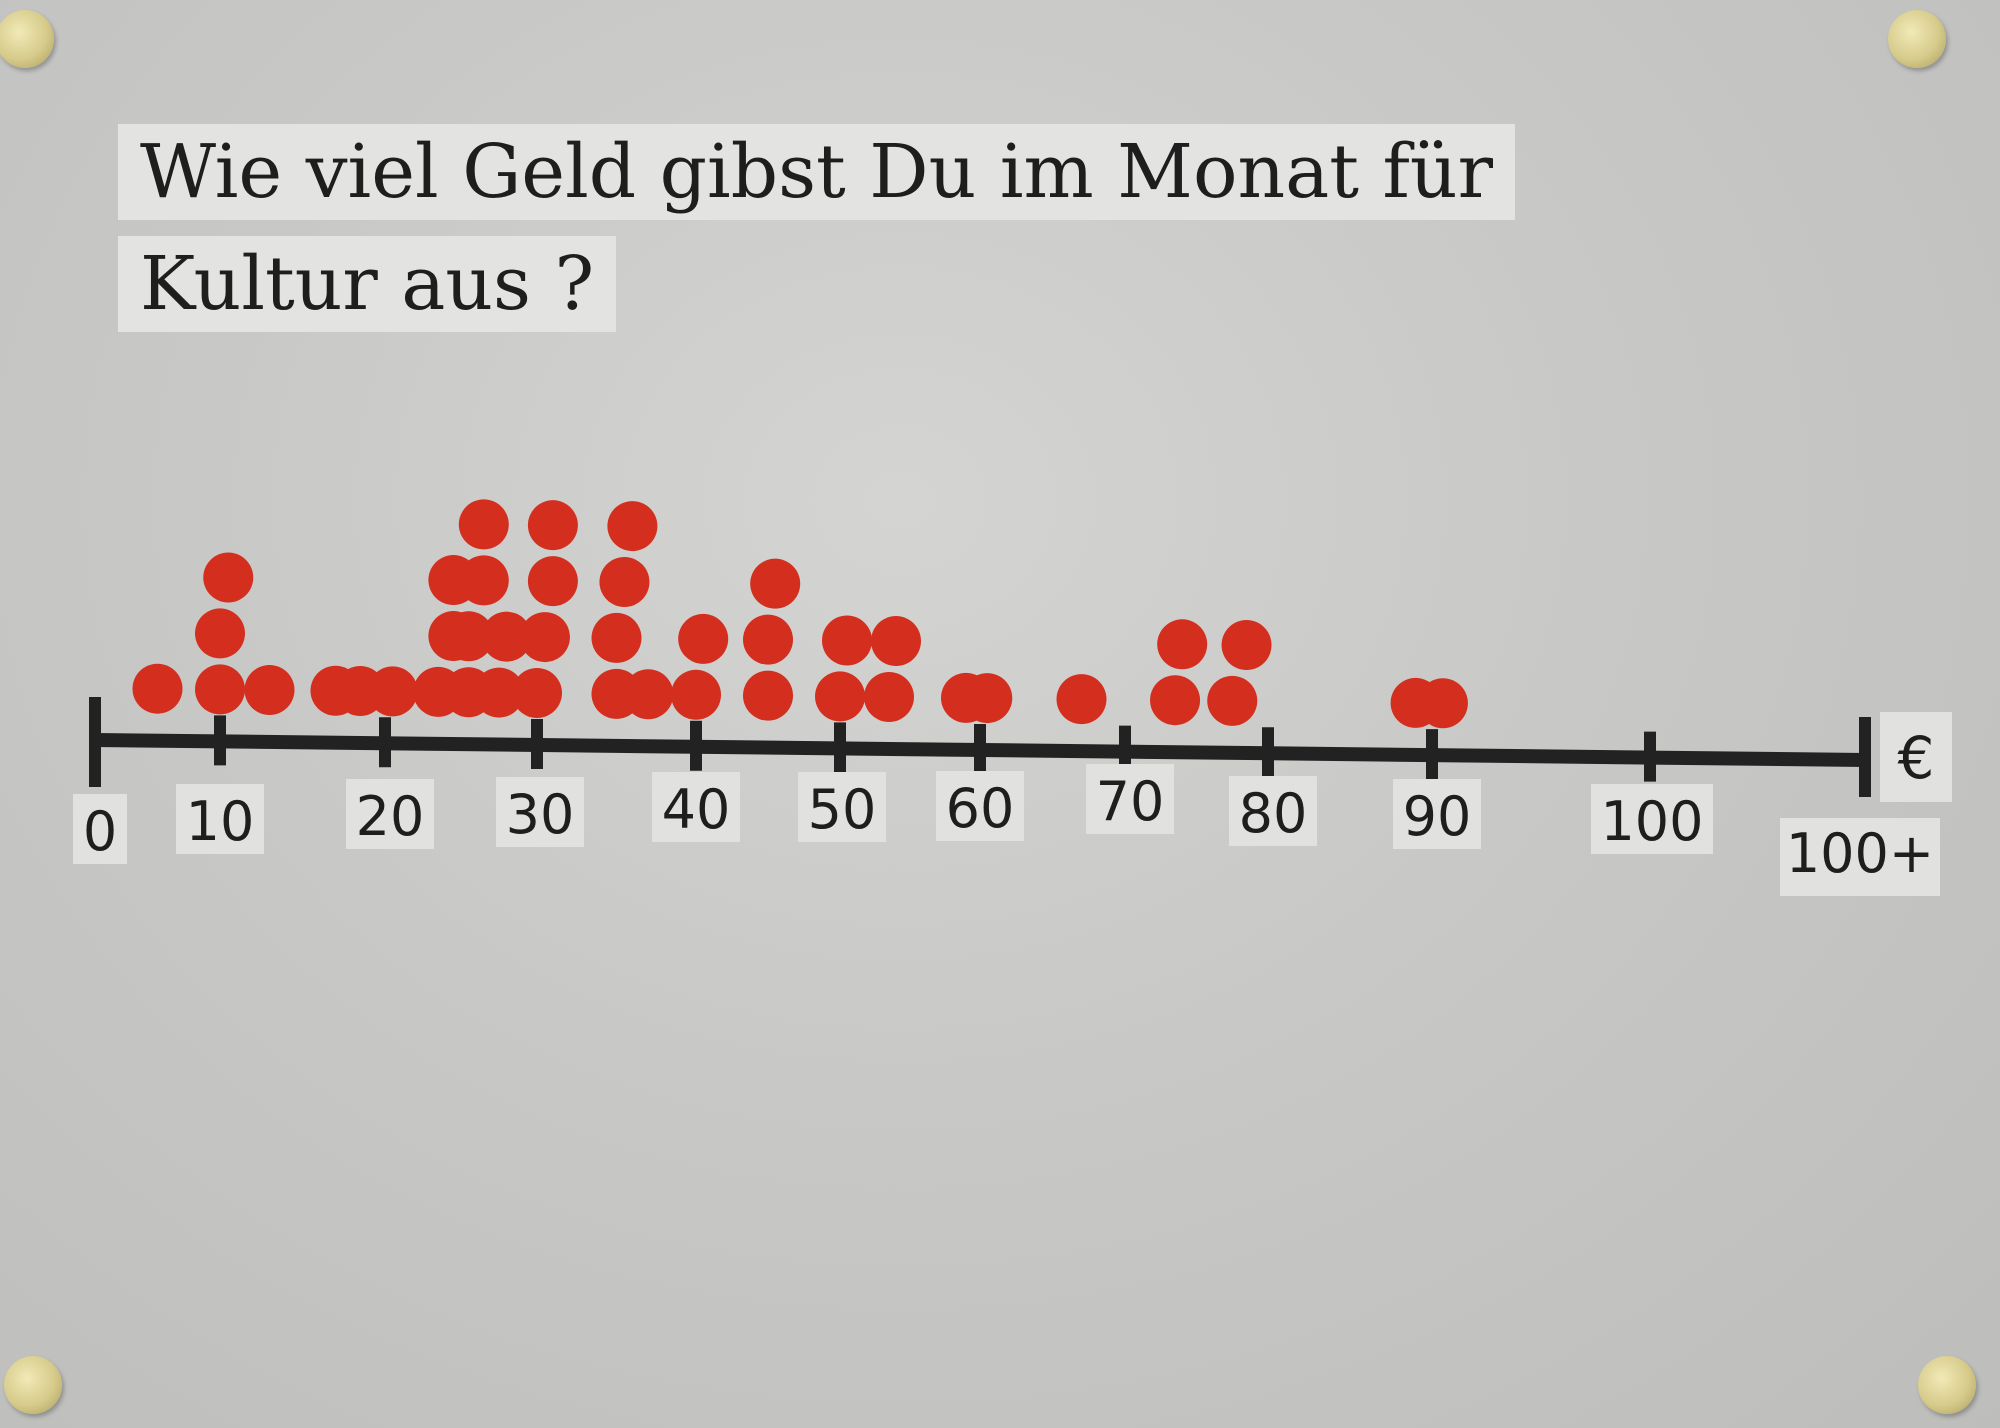 This screenshot has width=2000, height=1428. I want to click on tick-label: 100, so click(1651, 821).